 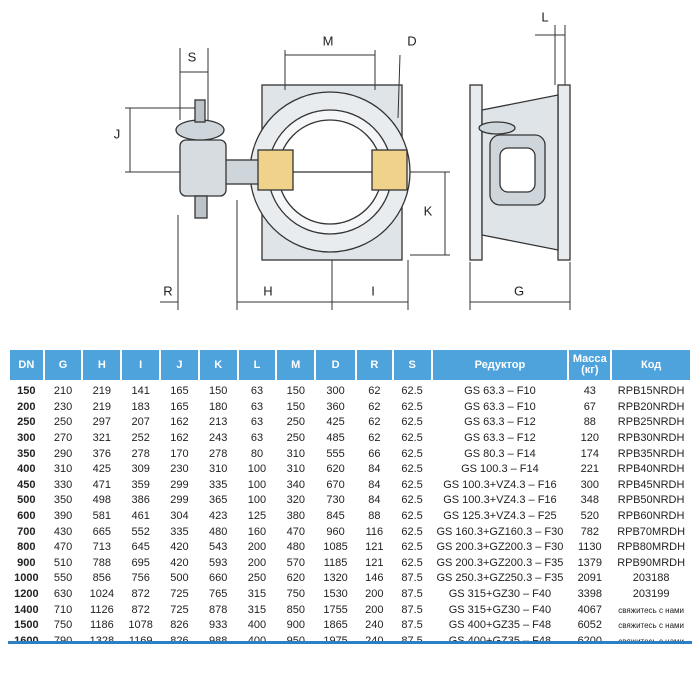 I want to click on table-cell: RPB35NRDH, so click(x=651, y=453).